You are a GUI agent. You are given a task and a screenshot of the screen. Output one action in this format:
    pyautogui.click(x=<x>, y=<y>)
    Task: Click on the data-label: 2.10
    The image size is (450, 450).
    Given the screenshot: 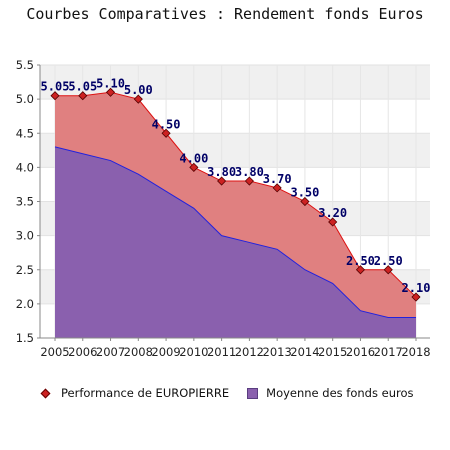 What is the action you would take?
    pyautogui.click(x=416, y=288)
    